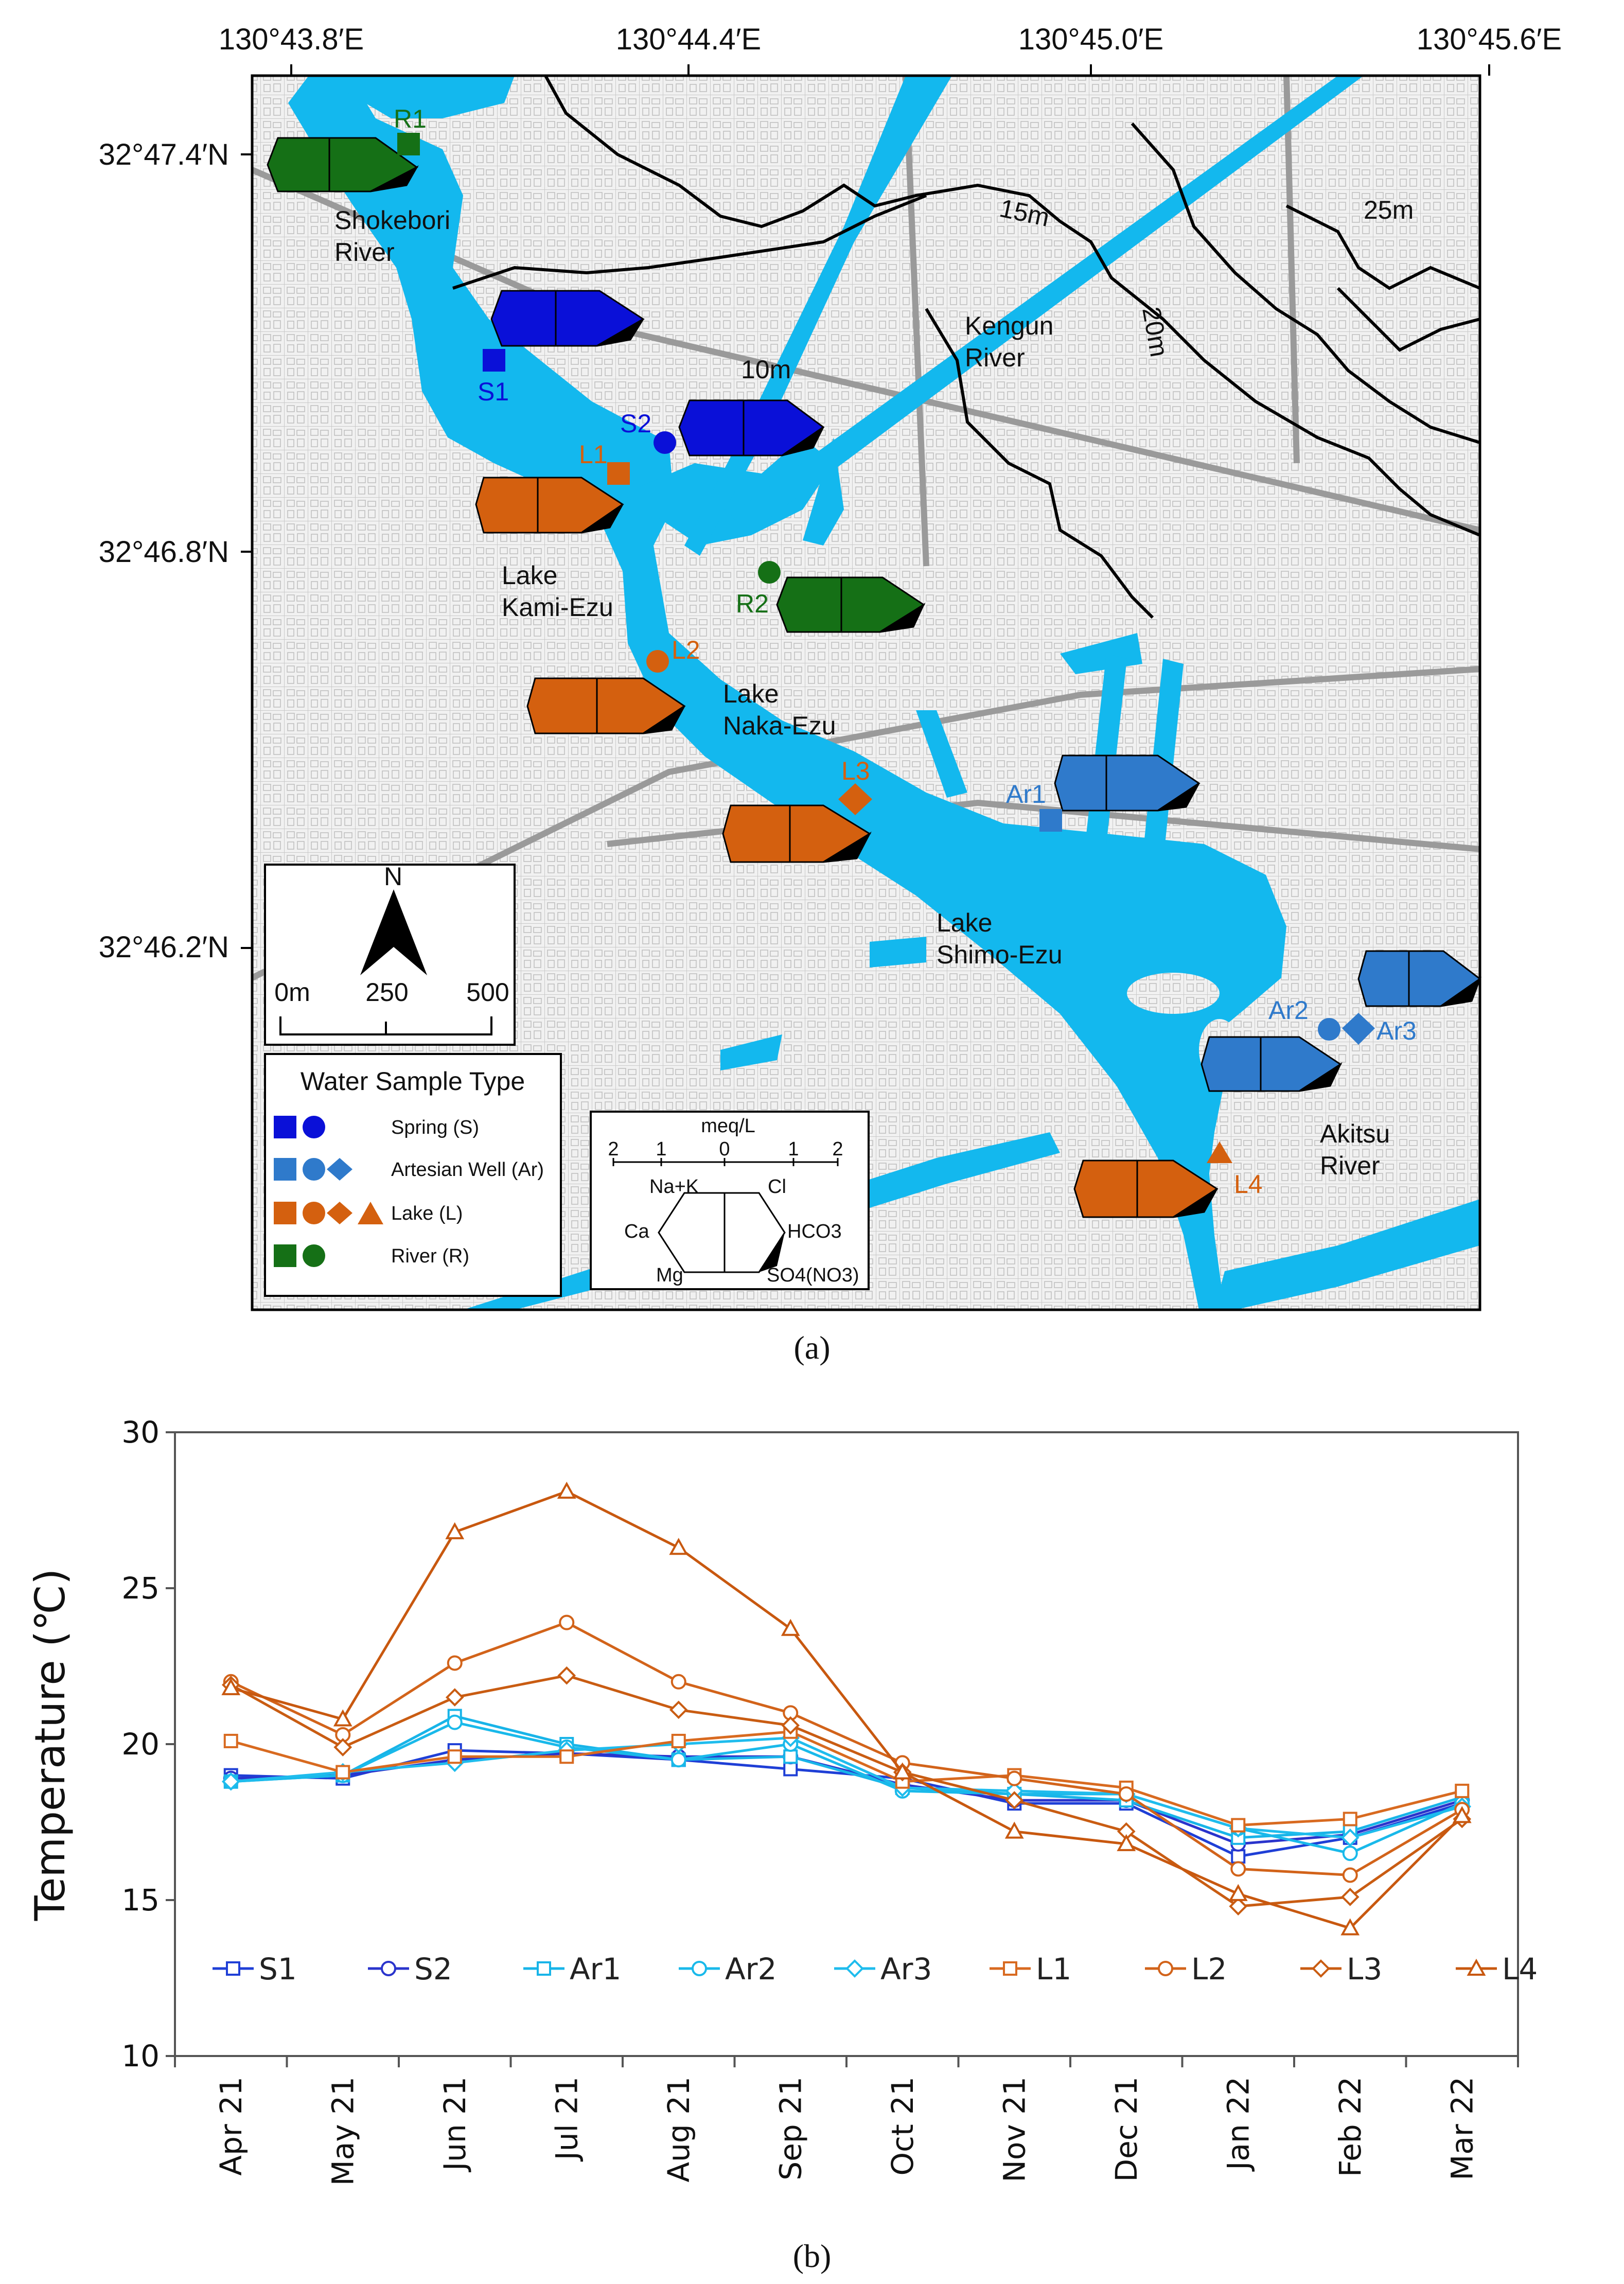 The width and height of the screenshot is (1624, 2284). Describe the element at coordinates (408, 144) in the screenshot. I see `site-marker-r1` at that location.